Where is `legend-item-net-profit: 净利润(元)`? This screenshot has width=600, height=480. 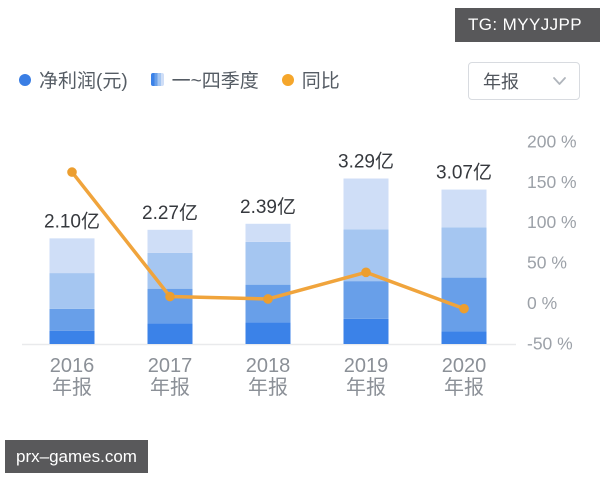
legend-item-net-profit: 净利润(元) is located at coordinates (73, 79).